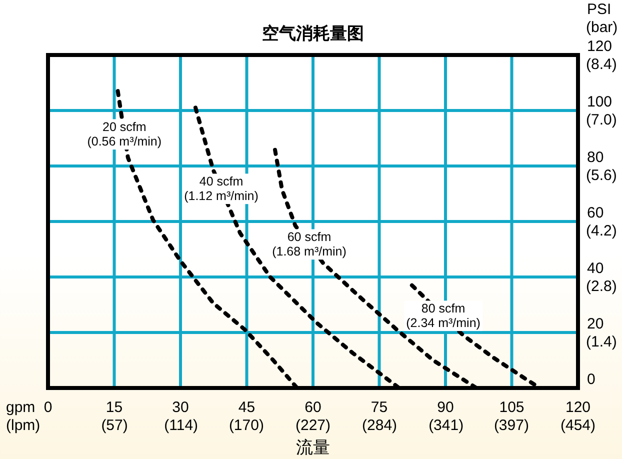 The height and width of the screenshot is (459, 622). What do you see at coordinates (313, 425) in the screenshot?
I see `x2-tick-label: (227)` at bounding box center [313, 425].